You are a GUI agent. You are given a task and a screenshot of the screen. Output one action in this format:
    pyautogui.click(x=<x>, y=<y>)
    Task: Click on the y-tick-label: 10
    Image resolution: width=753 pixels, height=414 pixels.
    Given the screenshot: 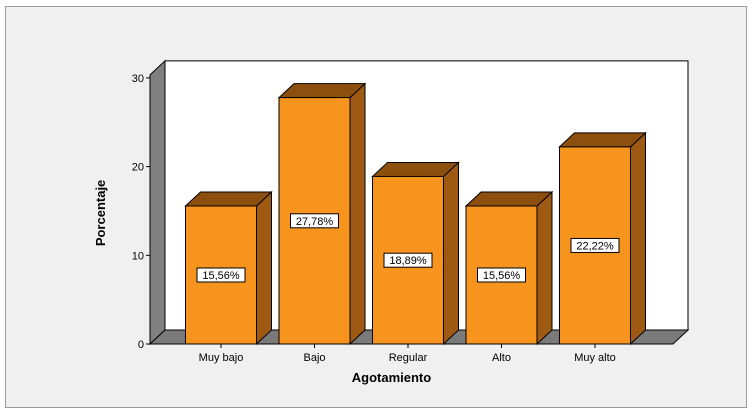 What is the action you would take?
    pyautogui.click(x=138, y=256)
    